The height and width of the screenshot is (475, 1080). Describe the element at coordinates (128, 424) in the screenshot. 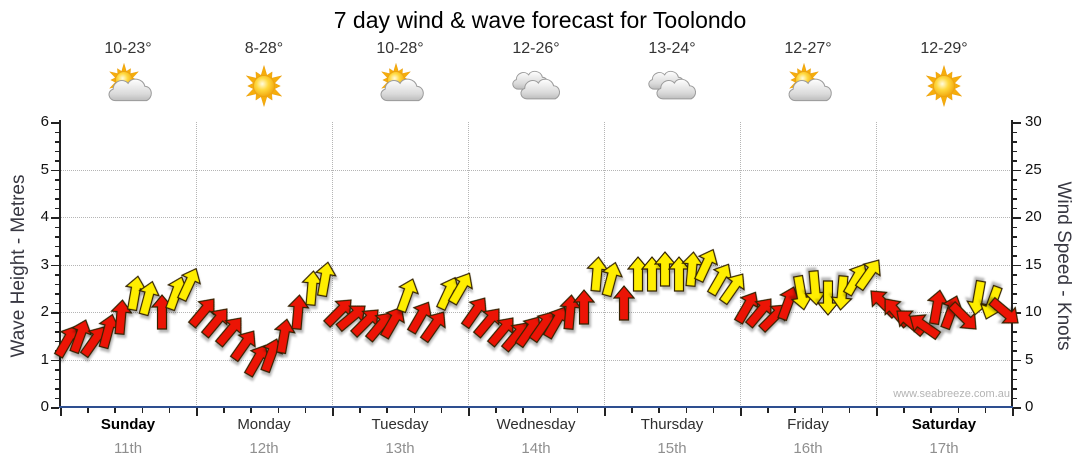

I see `day-name-label: Sunday` at that location.